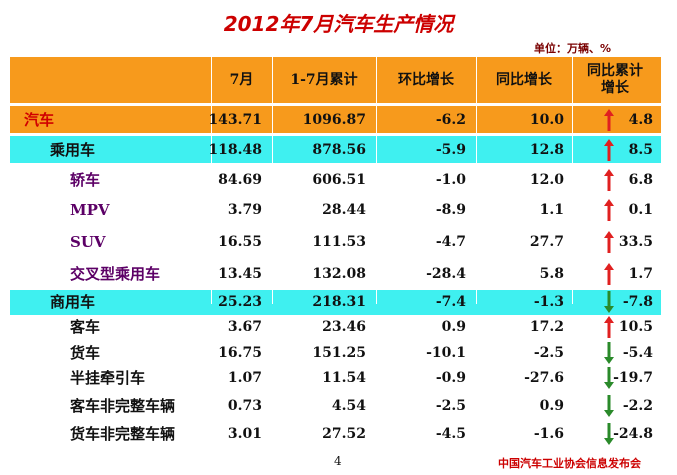  Describe the element at coordinates (324, 79) in the screenshot. I see `header-ytd: 1-7月累计` at that location.